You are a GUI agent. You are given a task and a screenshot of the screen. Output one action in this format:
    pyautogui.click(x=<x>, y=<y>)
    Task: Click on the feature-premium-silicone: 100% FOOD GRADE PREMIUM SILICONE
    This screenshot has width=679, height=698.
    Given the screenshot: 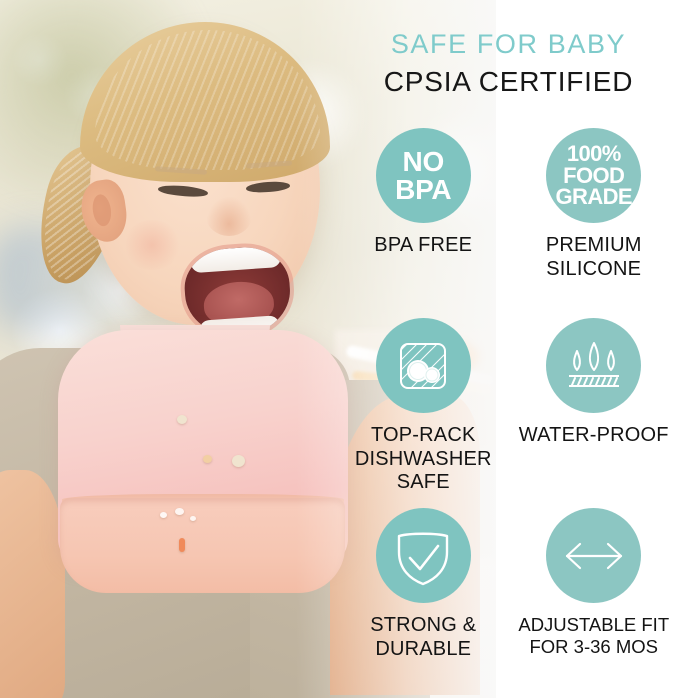 What is the action you would take?
    pyautogui.click(x=594, y=223)
    